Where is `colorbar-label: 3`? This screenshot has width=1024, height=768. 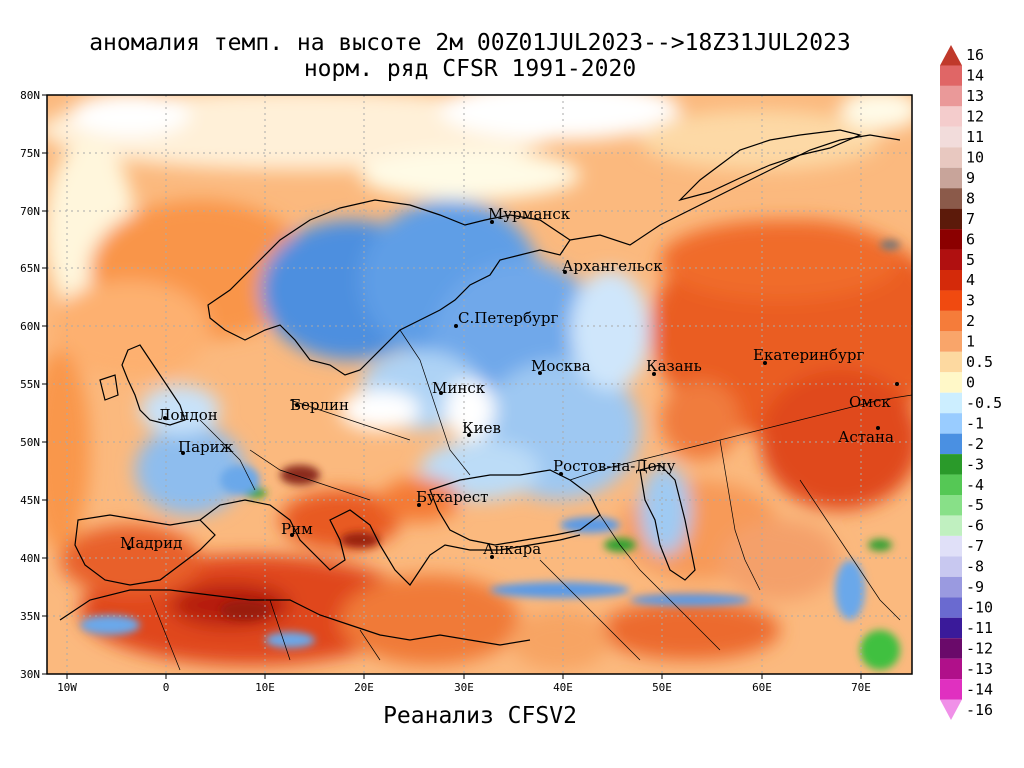
colorbar-label: 3 is located at coordinates (970, 301).